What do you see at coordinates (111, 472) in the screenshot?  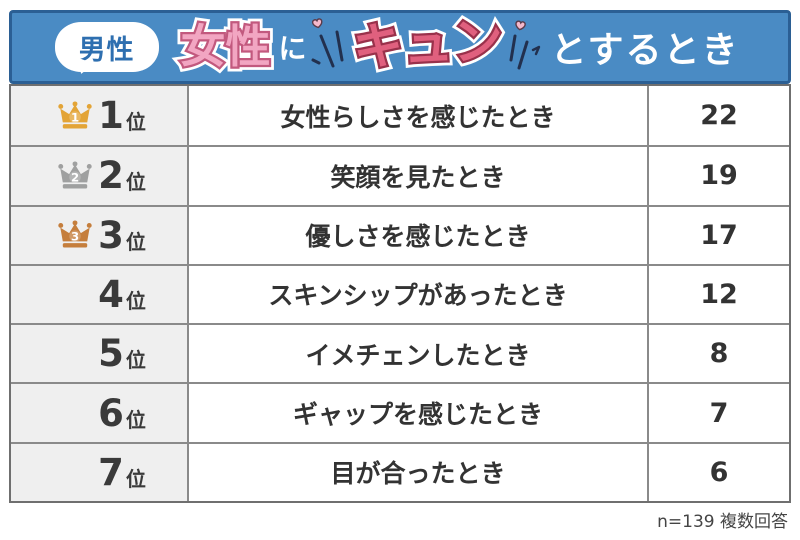 I see `rank-number: 7` at bounding box center [111, 472].